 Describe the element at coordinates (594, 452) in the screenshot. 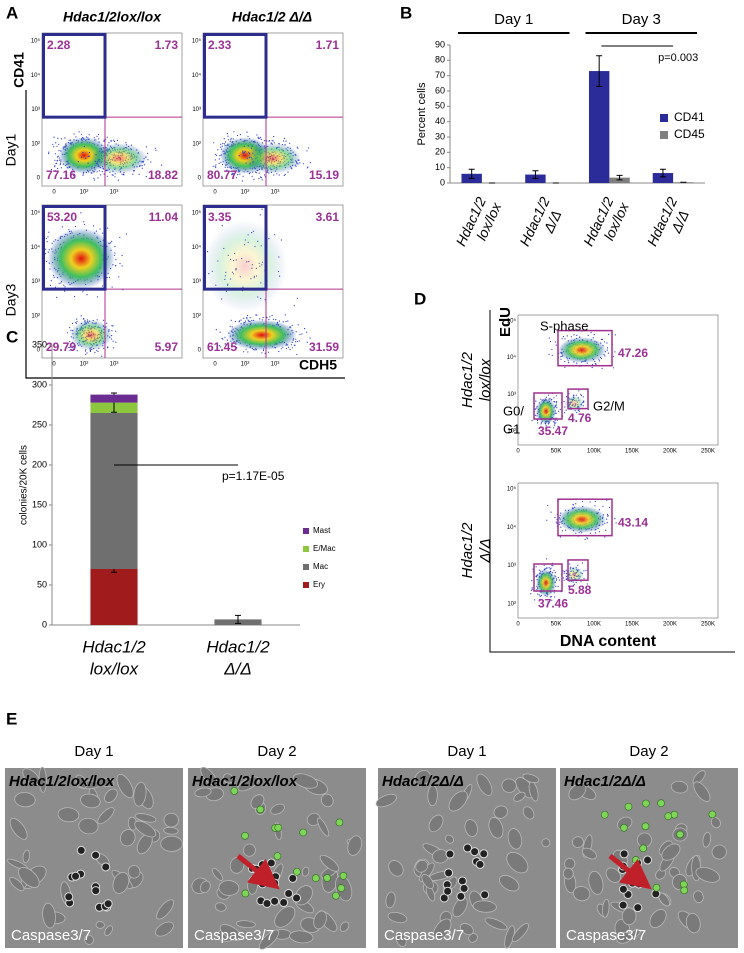

I see `tick-label: 100K` at that location.